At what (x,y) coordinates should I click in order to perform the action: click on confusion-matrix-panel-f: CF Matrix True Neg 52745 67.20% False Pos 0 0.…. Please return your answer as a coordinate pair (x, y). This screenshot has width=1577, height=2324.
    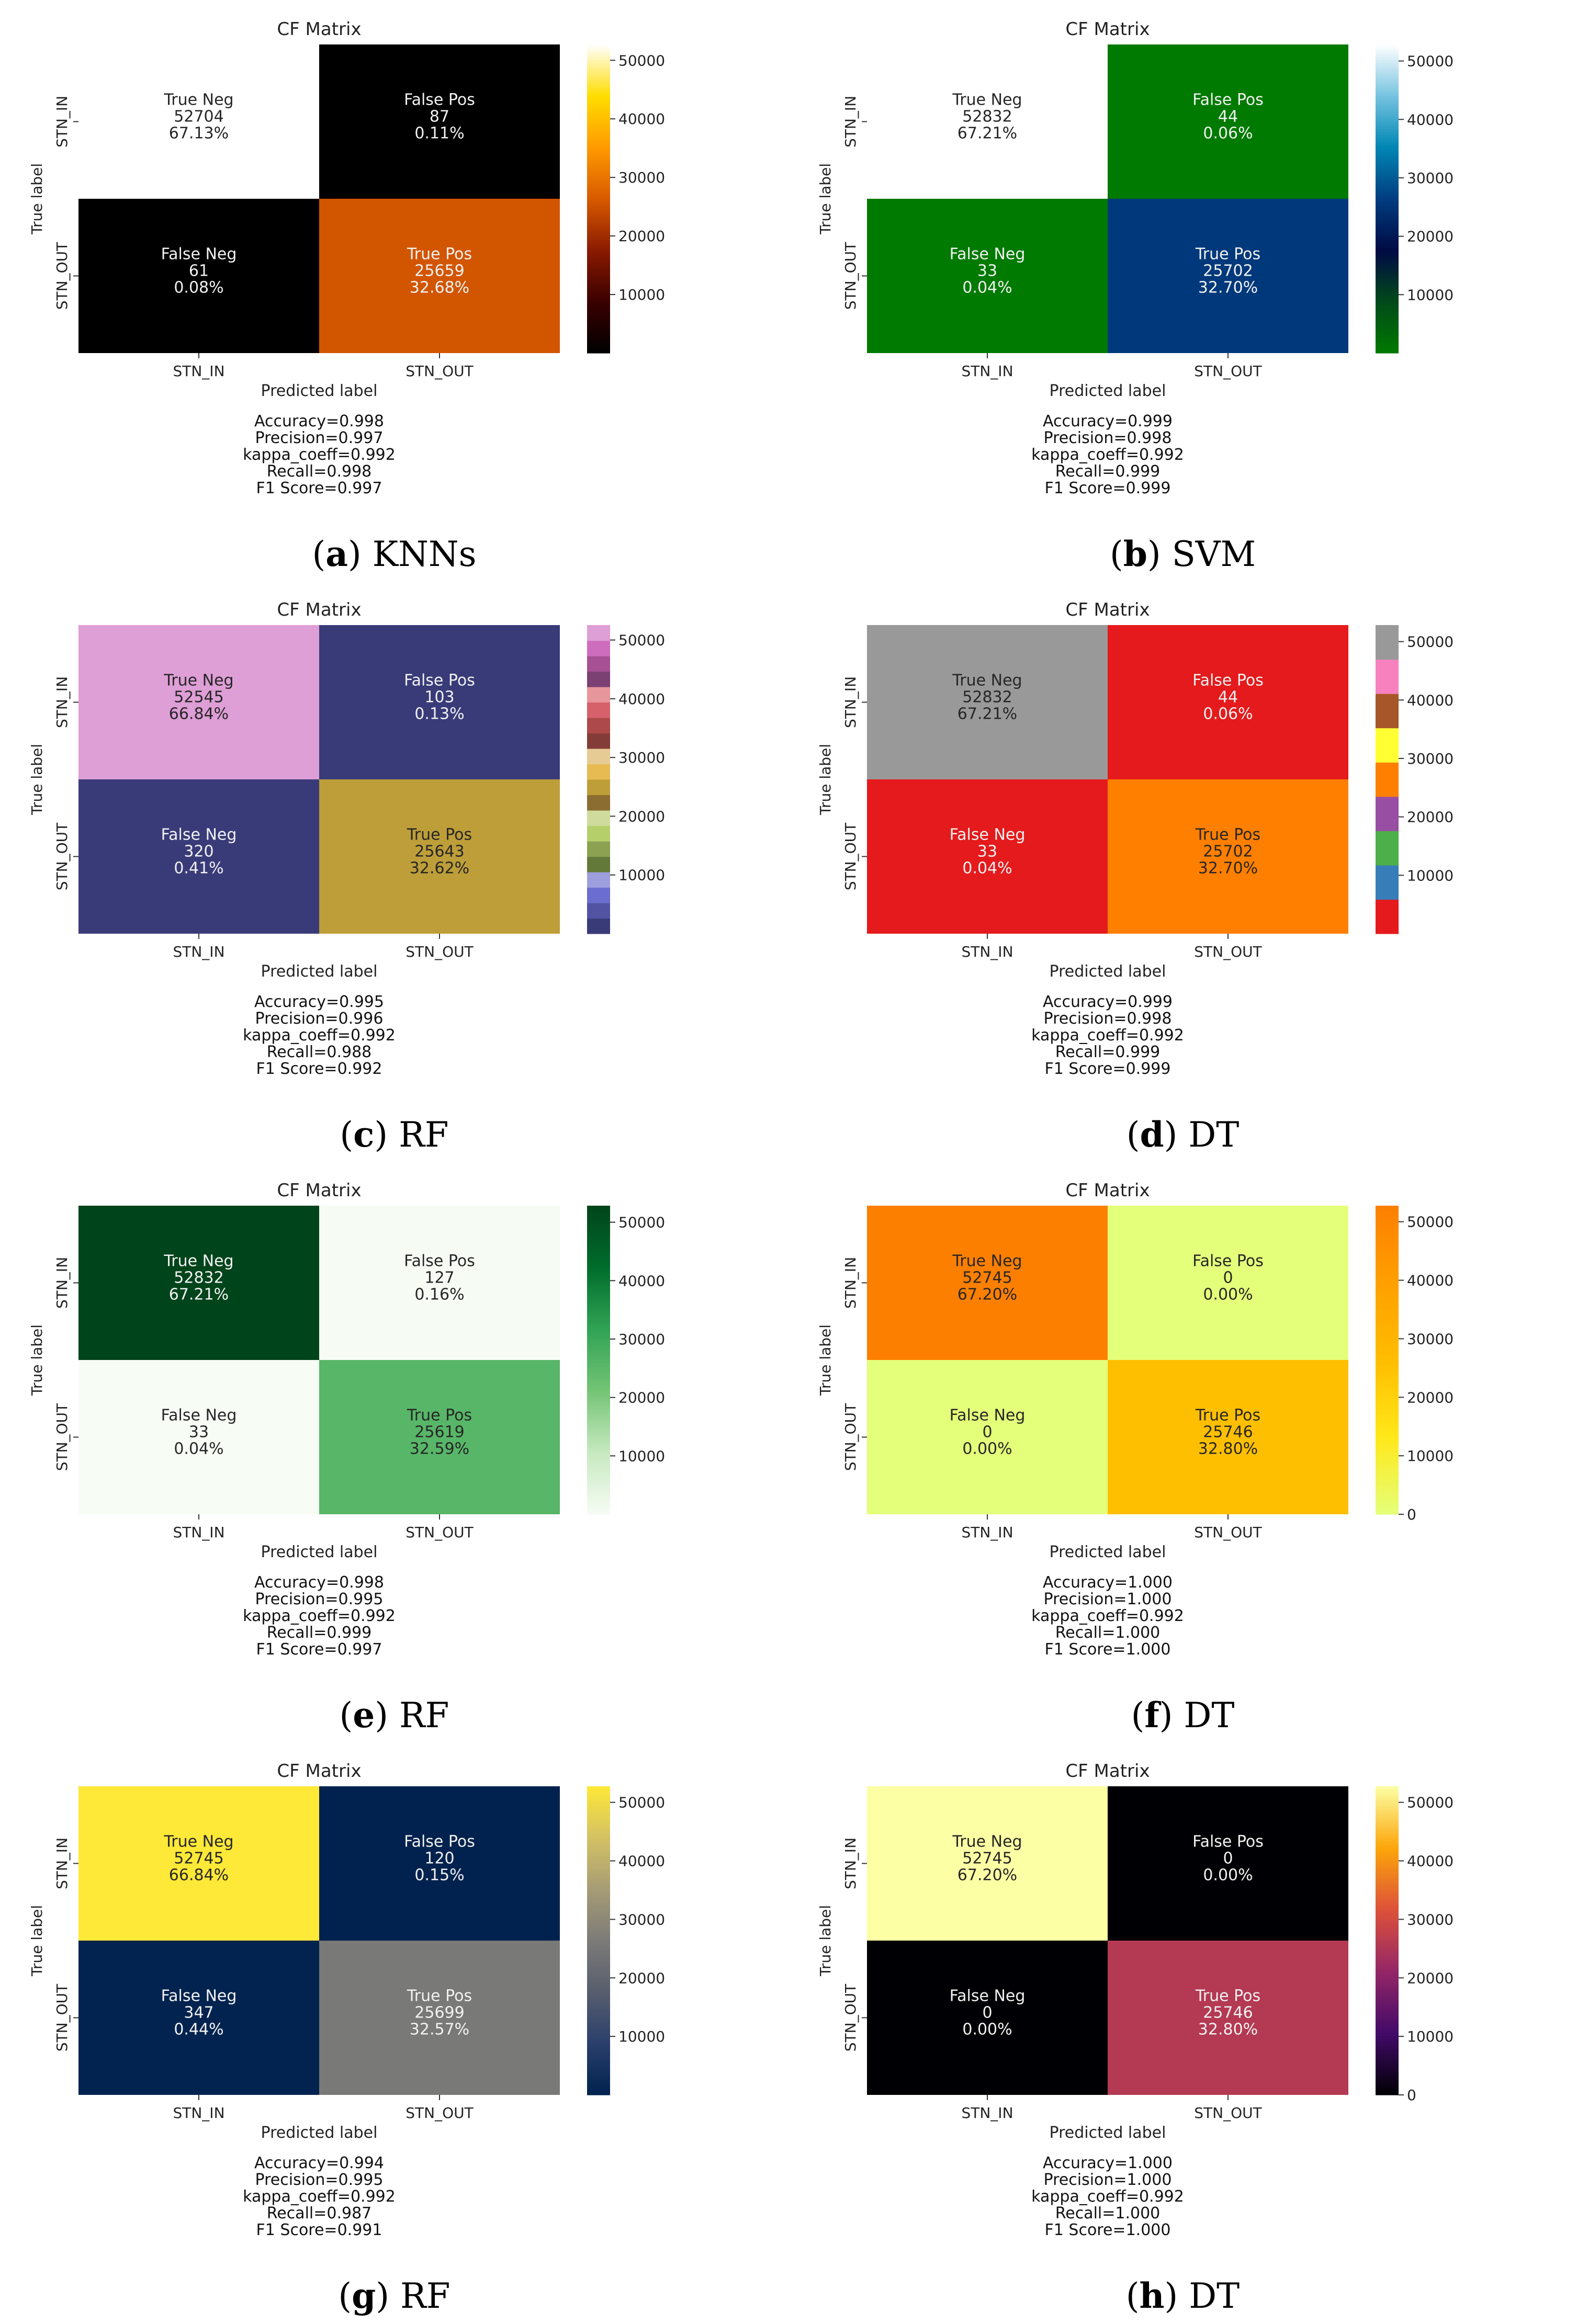
    Looking at the image, I should click on (1182, 1451).